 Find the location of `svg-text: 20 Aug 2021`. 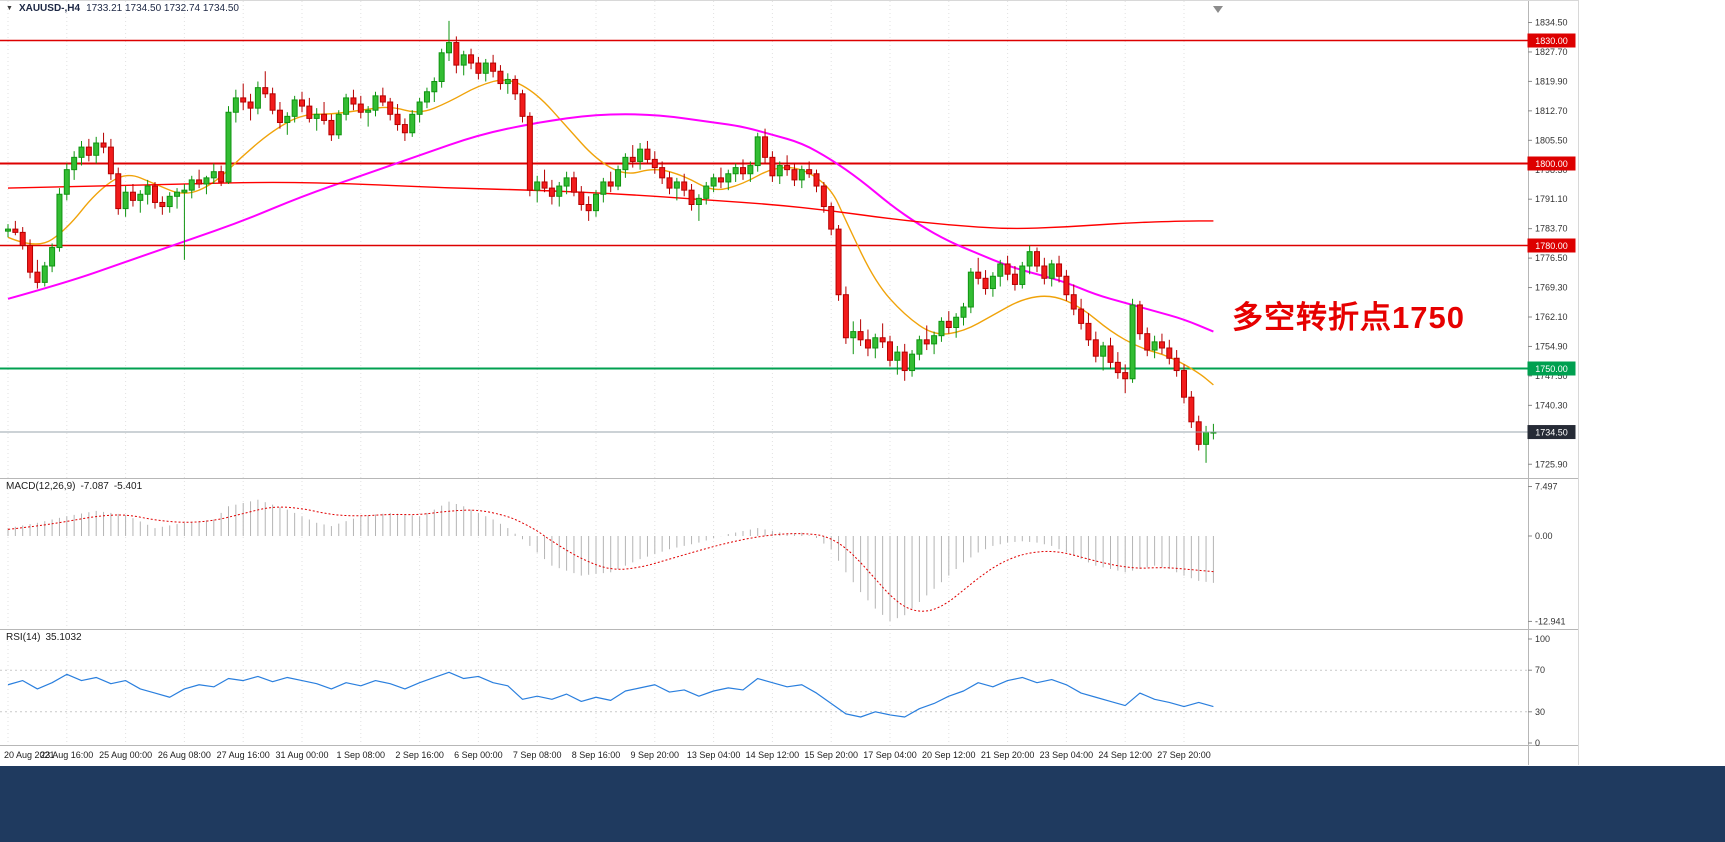

svg-text: 20 Aug 2021 is located at coordinates (29, 755).